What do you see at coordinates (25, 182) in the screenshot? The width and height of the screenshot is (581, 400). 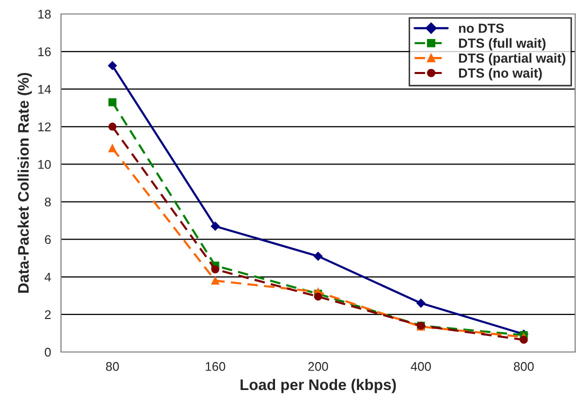 I see `y-axis-title: Data-Packet Collision Rate (%)` at bounding box center [25, 182].